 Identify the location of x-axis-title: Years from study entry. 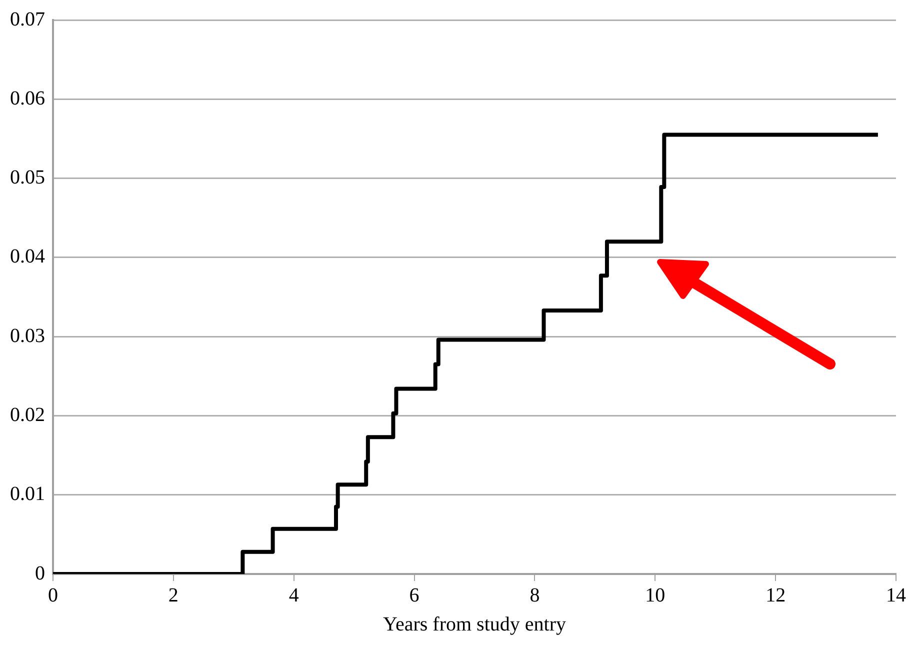
(474, 624).